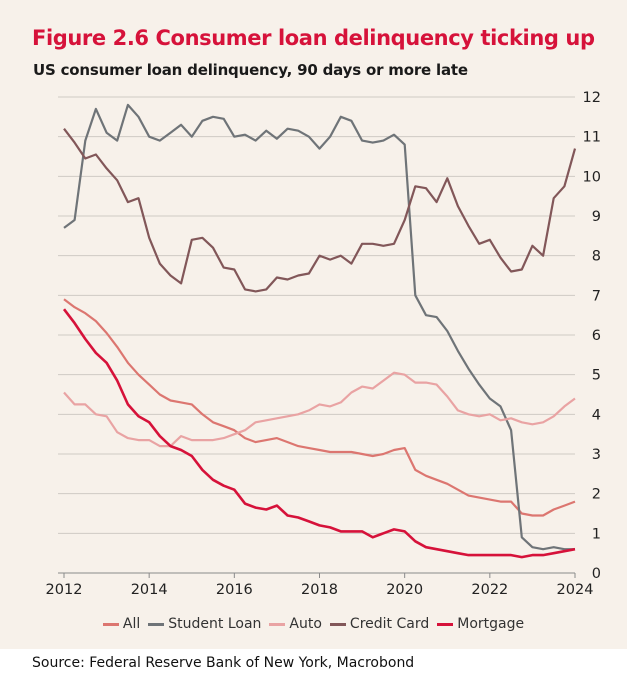 The height and width of the screenshot is (681, 627). What do you see at coordinates (596, 455) in the screenshot?
I see `y-tick-label: 3` at bounding box center [596, 455].